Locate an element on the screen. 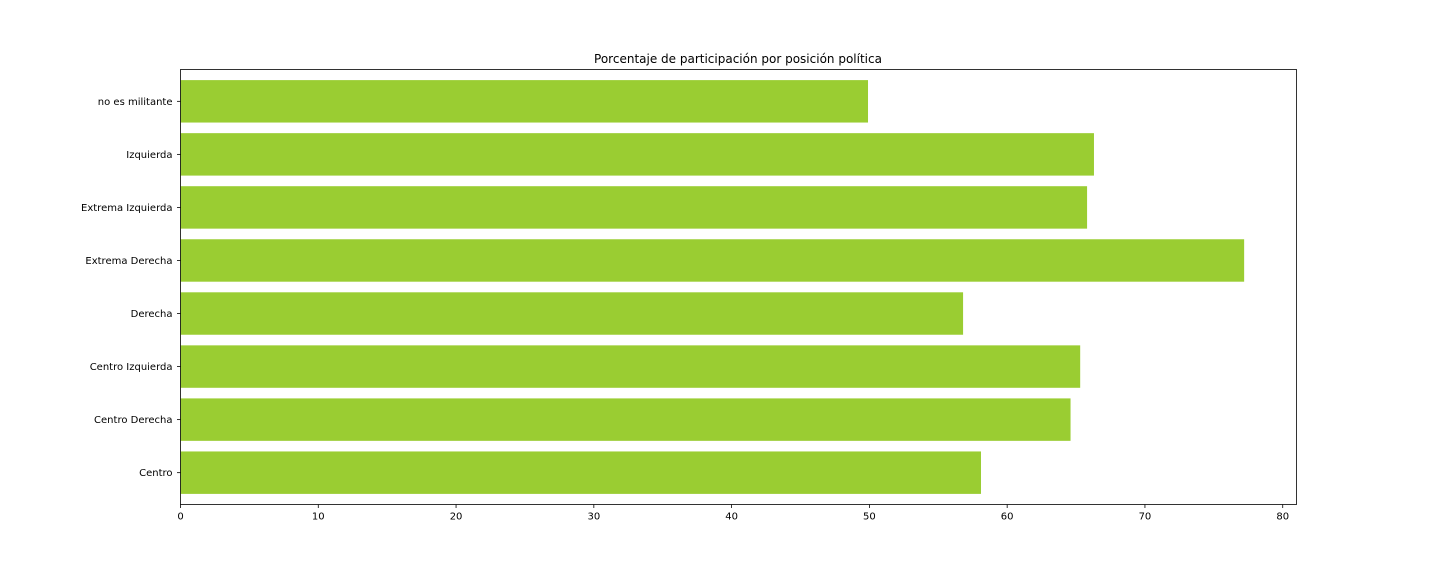  x-tick-label: 70 is located at coordinates (1145, 517).